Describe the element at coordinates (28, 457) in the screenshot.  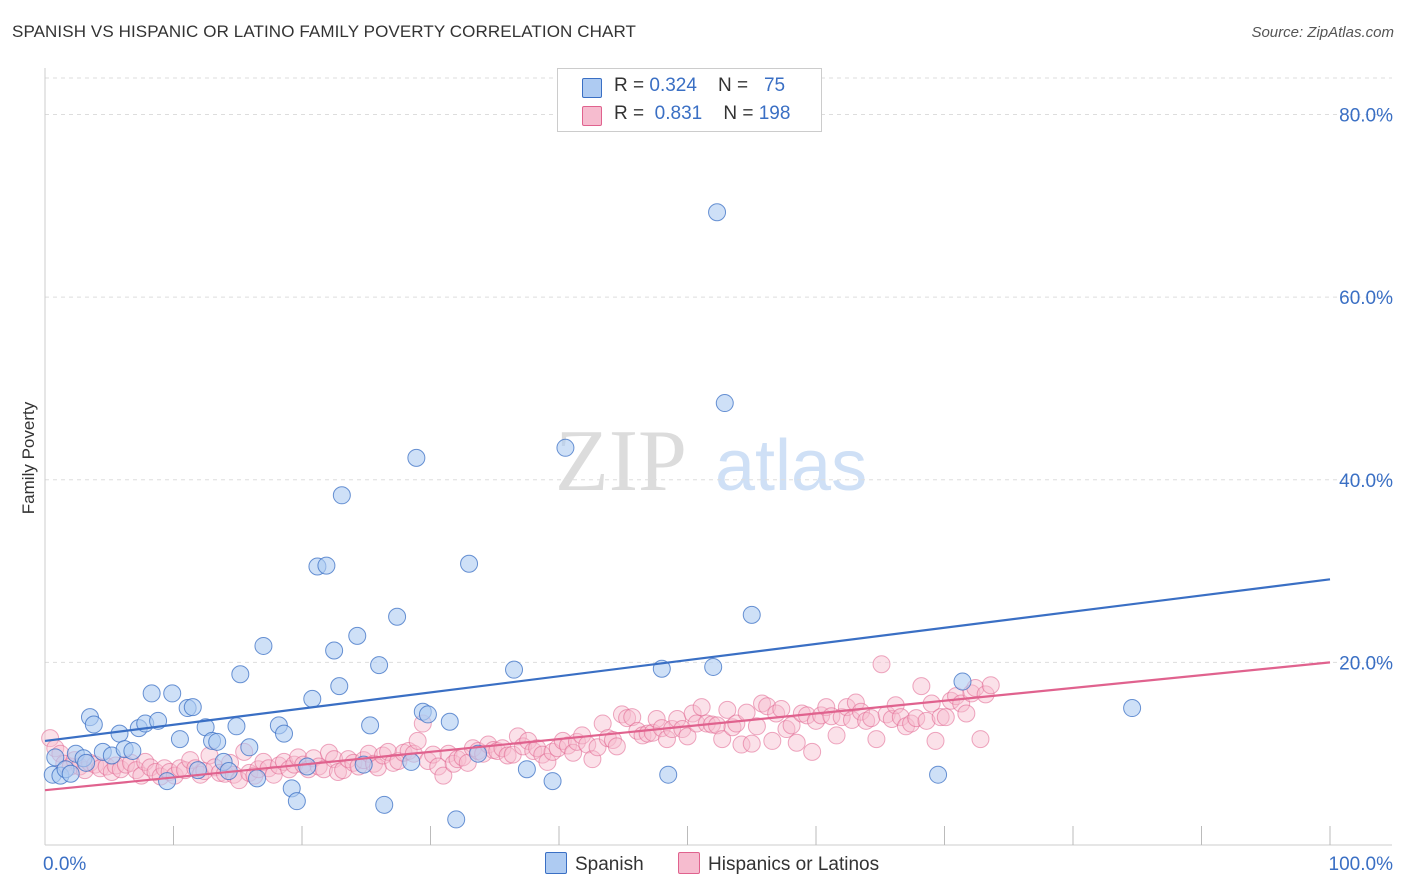
I see `y-axis-title: Family Poverty` at that location.